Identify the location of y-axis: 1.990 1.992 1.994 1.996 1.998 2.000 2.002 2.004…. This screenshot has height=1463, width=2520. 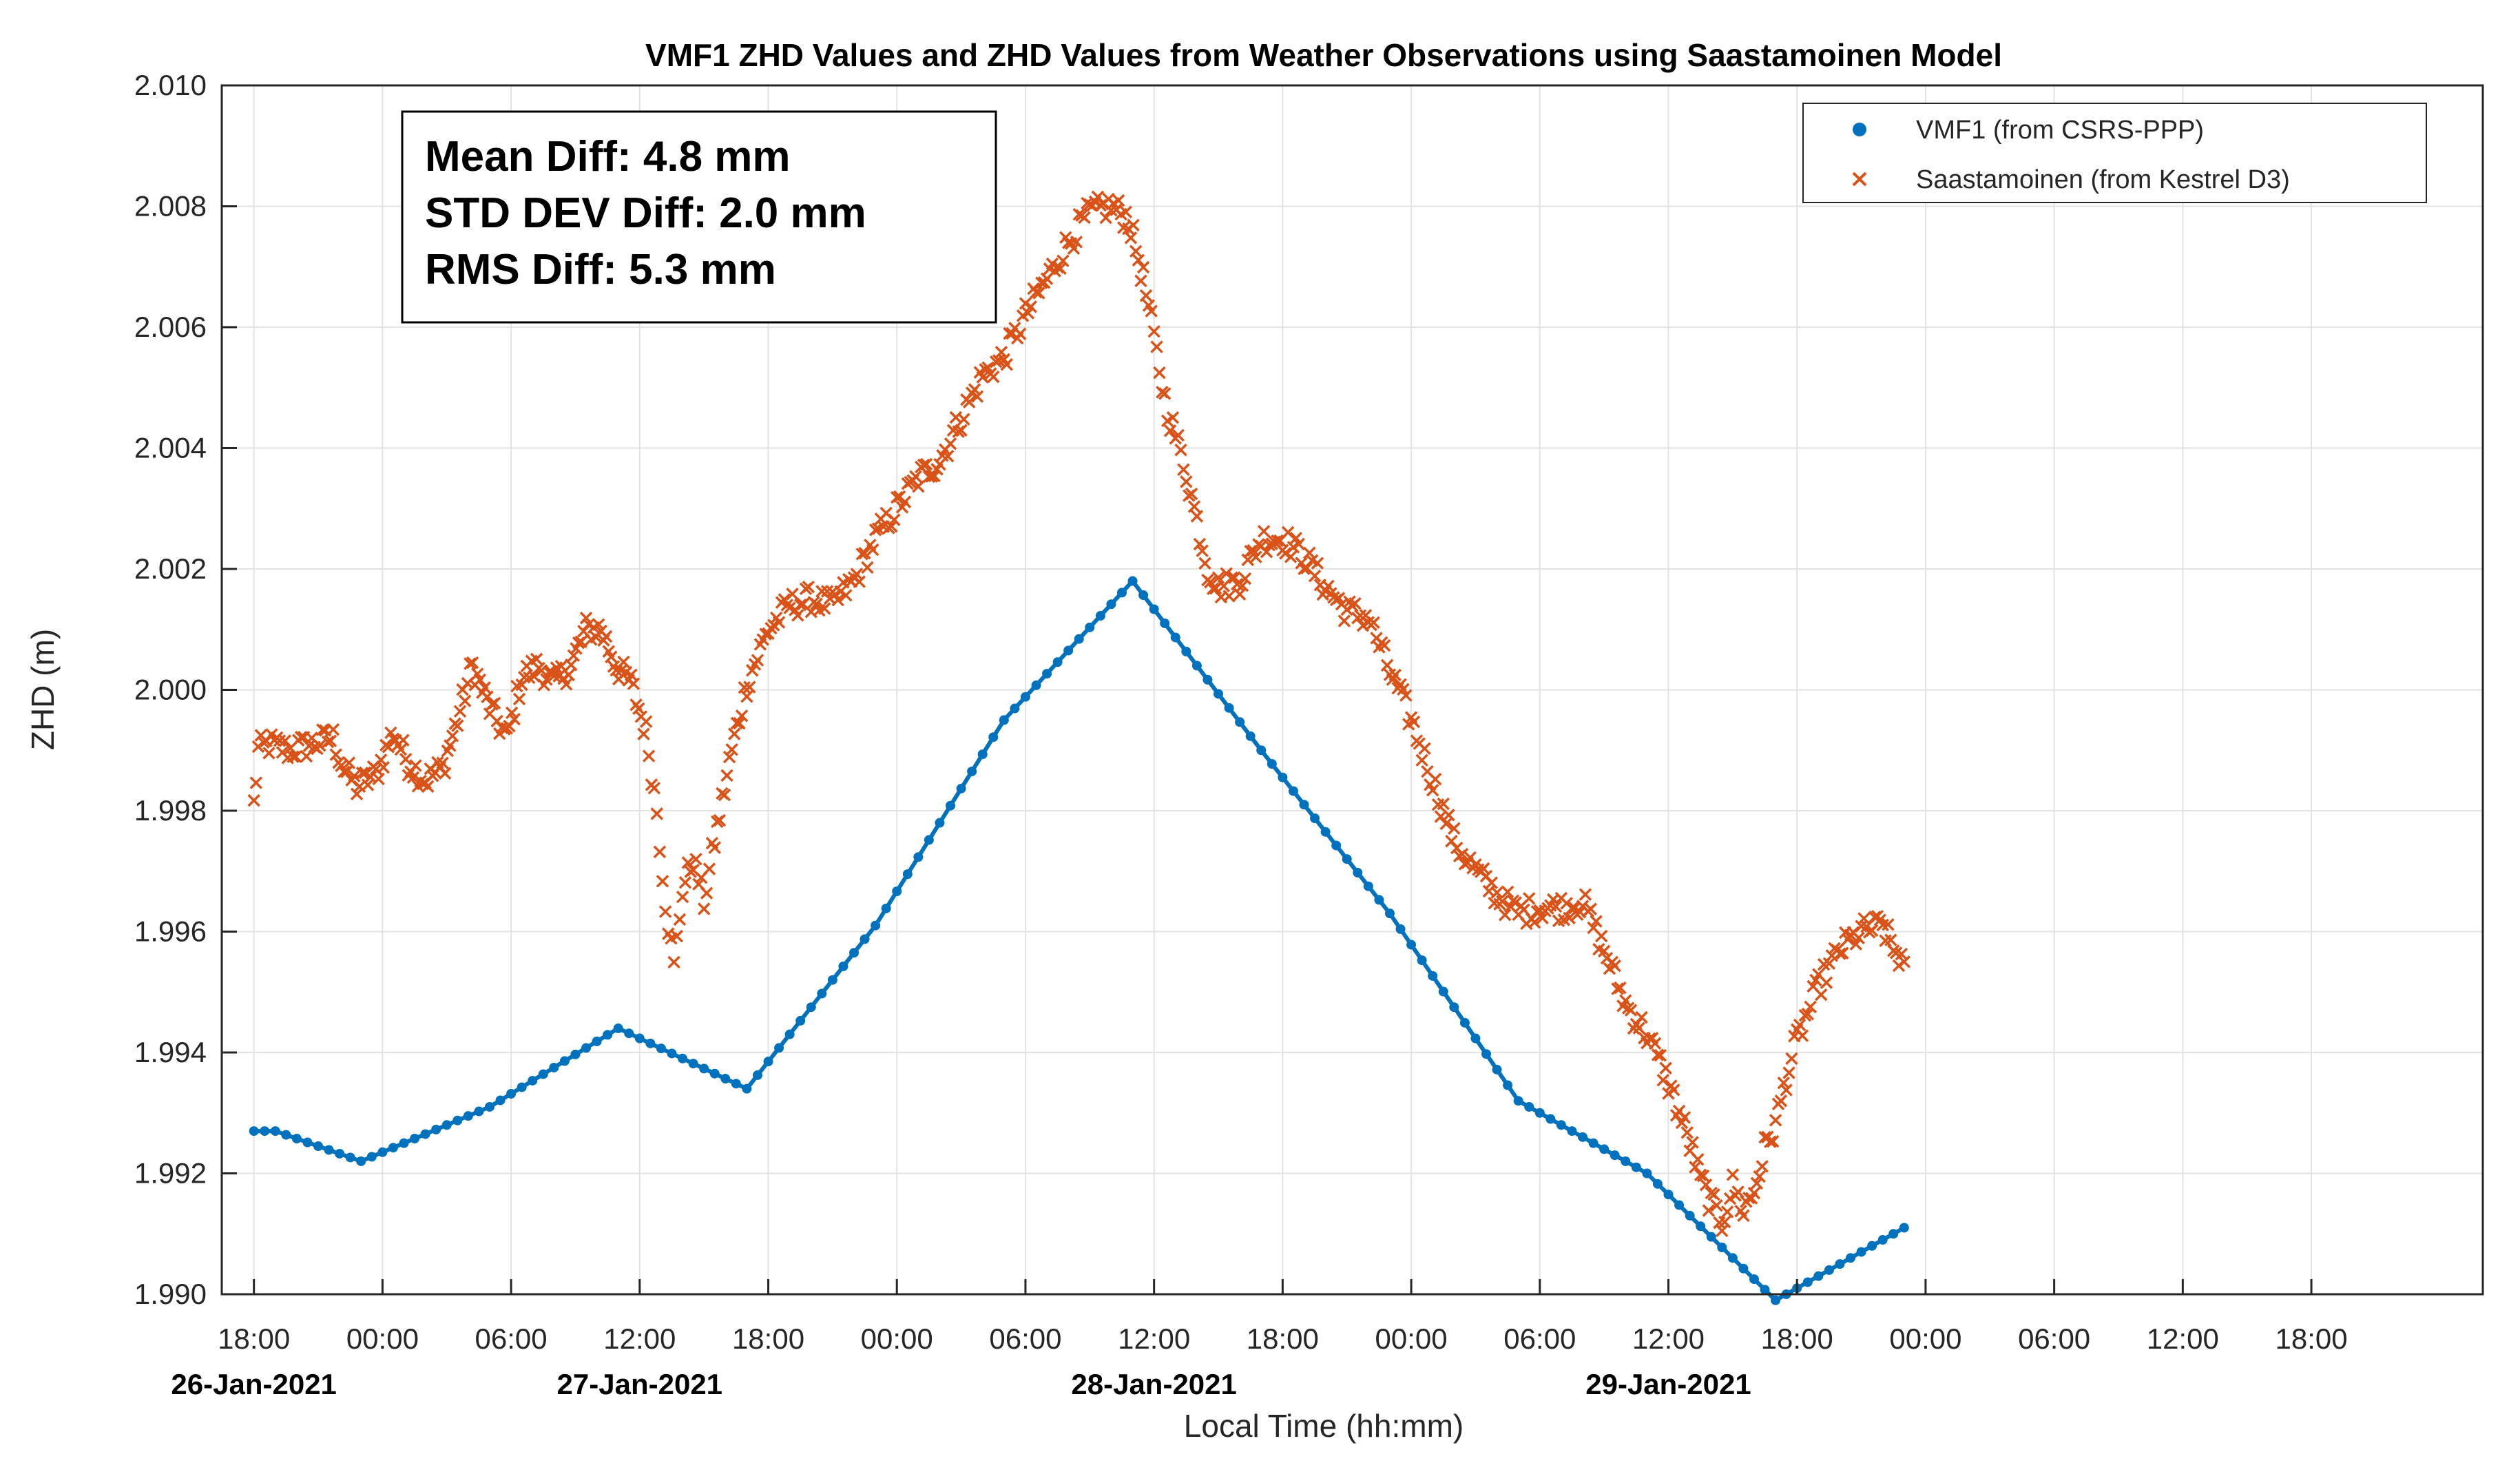
(185, 689).